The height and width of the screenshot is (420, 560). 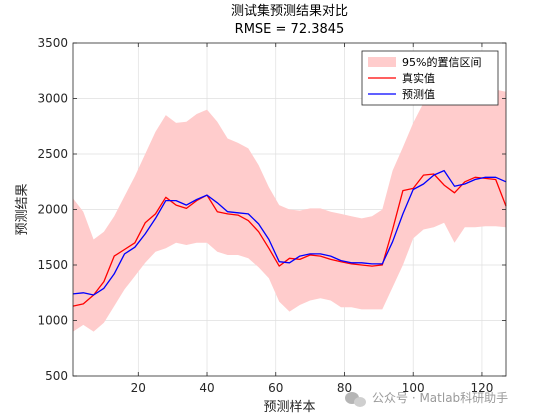 I want to click on x-tick-label: 40, so click(x=206, y=388).